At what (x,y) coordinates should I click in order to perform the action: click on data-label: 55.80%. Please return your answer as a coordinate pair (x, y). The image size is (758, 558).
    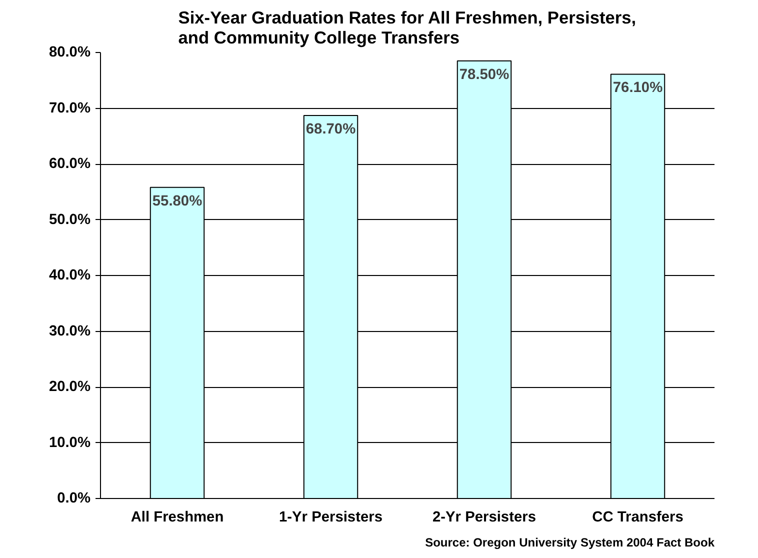
    Looking at the image, I should click on (177, 201).